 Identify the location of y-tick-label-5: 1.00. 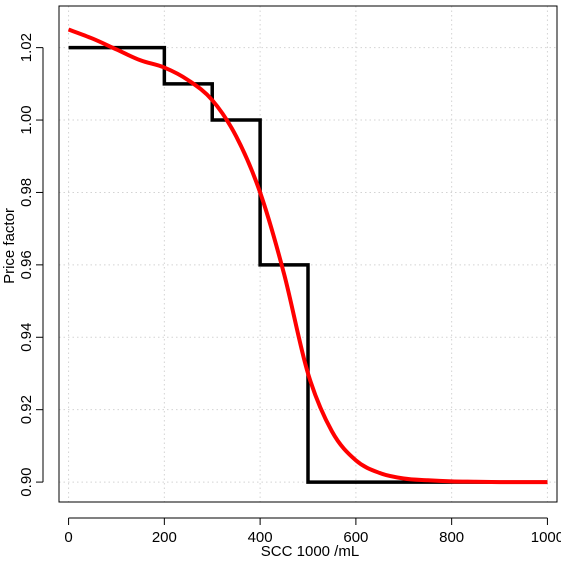
(26, 119).